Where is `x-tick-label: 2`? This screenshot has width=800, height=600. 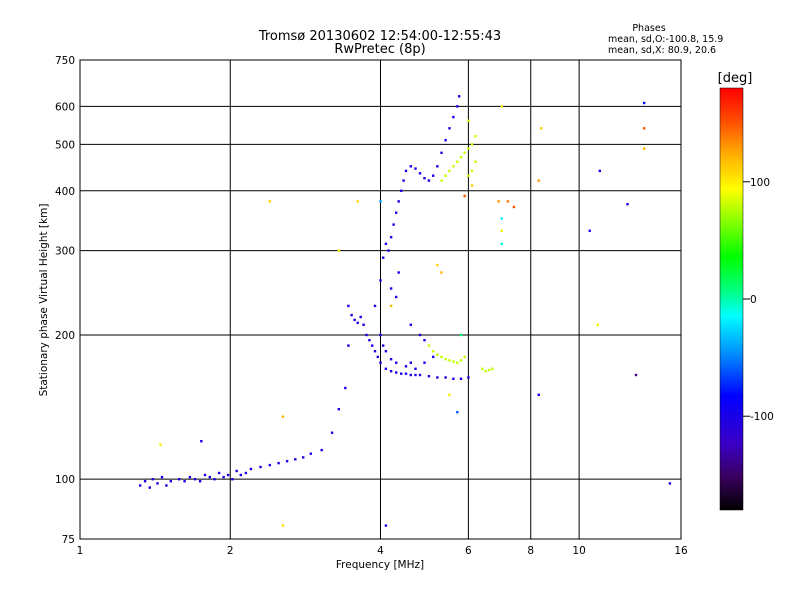
x-tick-label: 2 is located at coordinates (230, 551).